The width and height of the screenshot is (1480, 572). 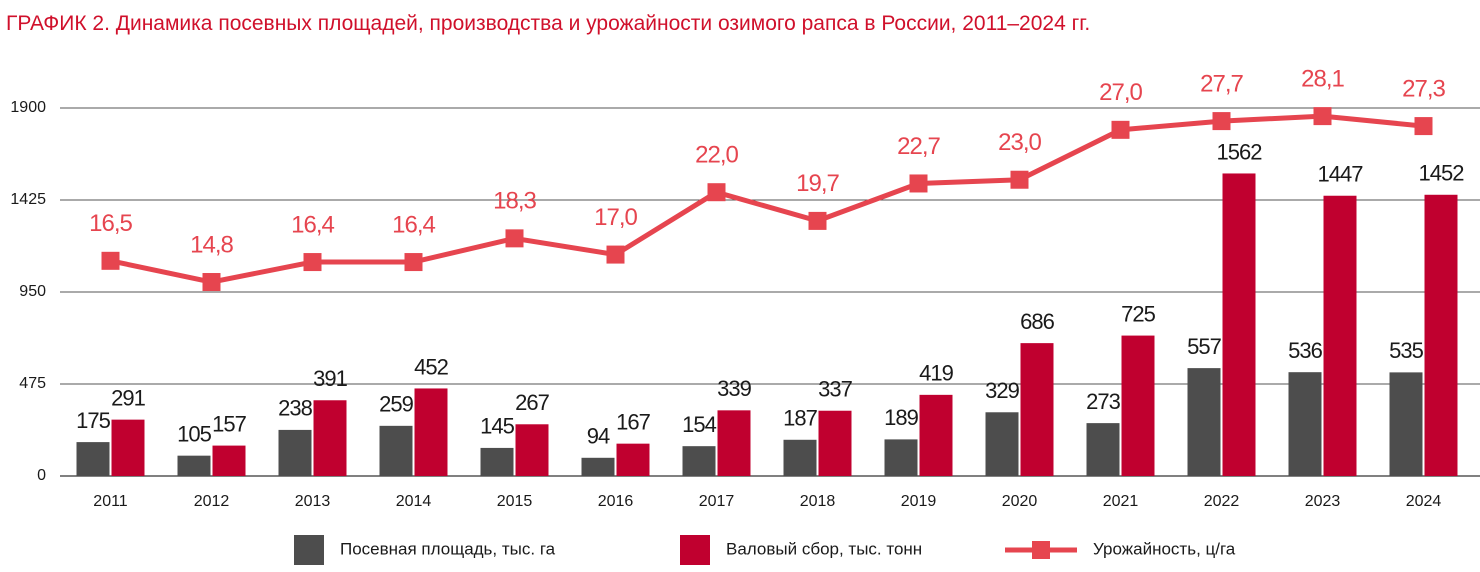 What do you see at coordinates (497, 426) in the screenshot?
I see `bar-value-label: 145` at bounding box center [497, 426].